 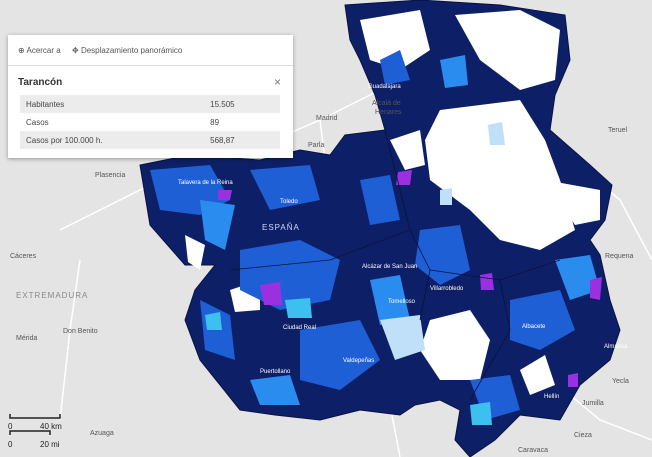 What do you see at coordinates (316, 145) in the screenshot?
I see `place-label: Parla` at bounding box center [316, 145].